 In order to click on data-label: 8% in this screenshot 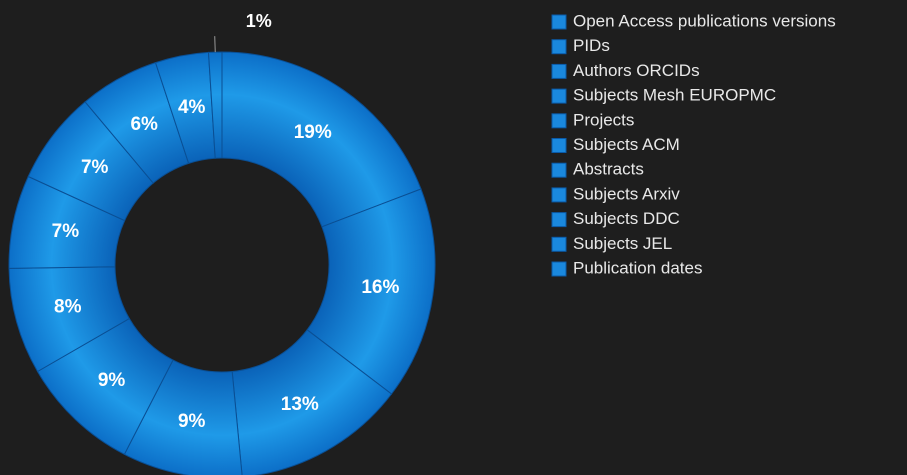, I will do `click(68, 307)`.